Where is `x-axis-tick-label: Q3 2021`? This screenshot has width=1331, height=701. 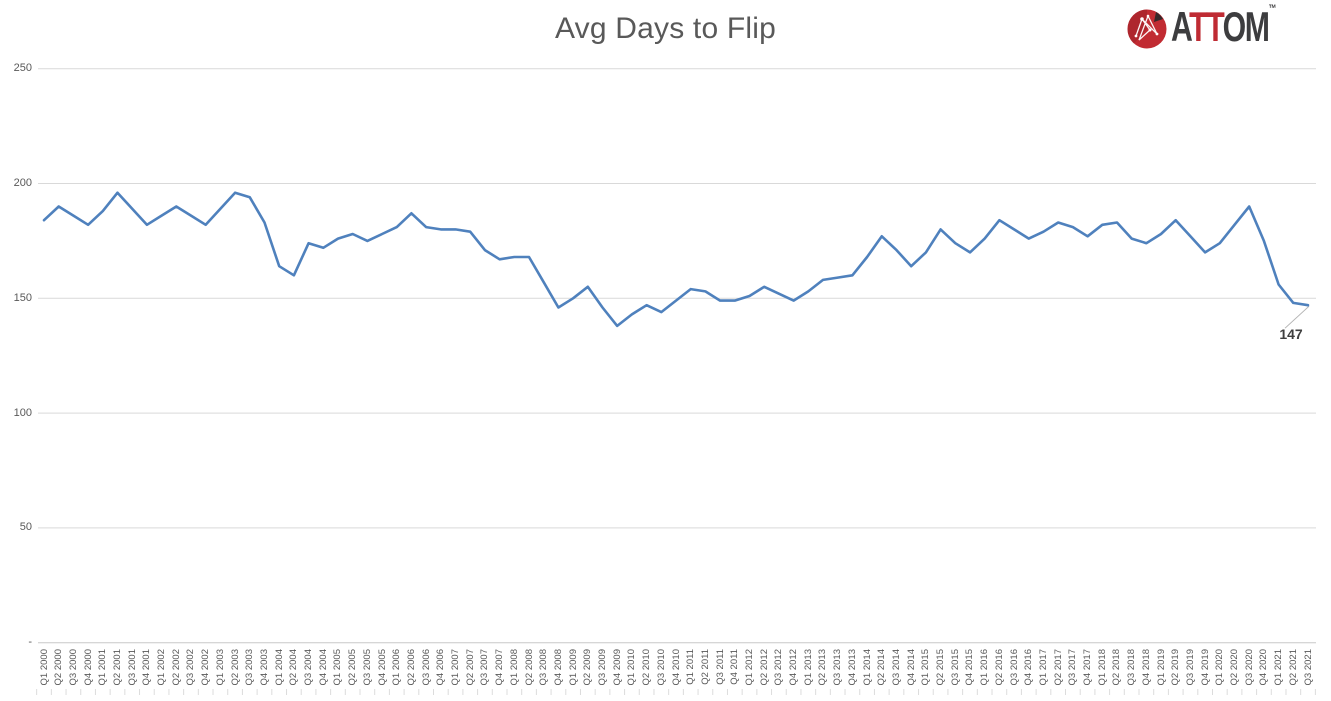 x-axis-tick-label: Q3 2021 is located at coordinates (1308, 667).